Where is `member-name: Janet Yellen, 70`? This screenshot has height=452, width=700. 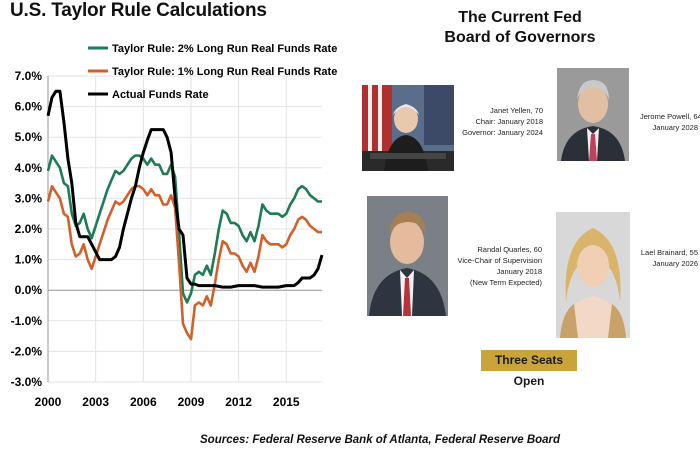 member-name: Janet Yellen, 70 is located at coordinates (516, 110).